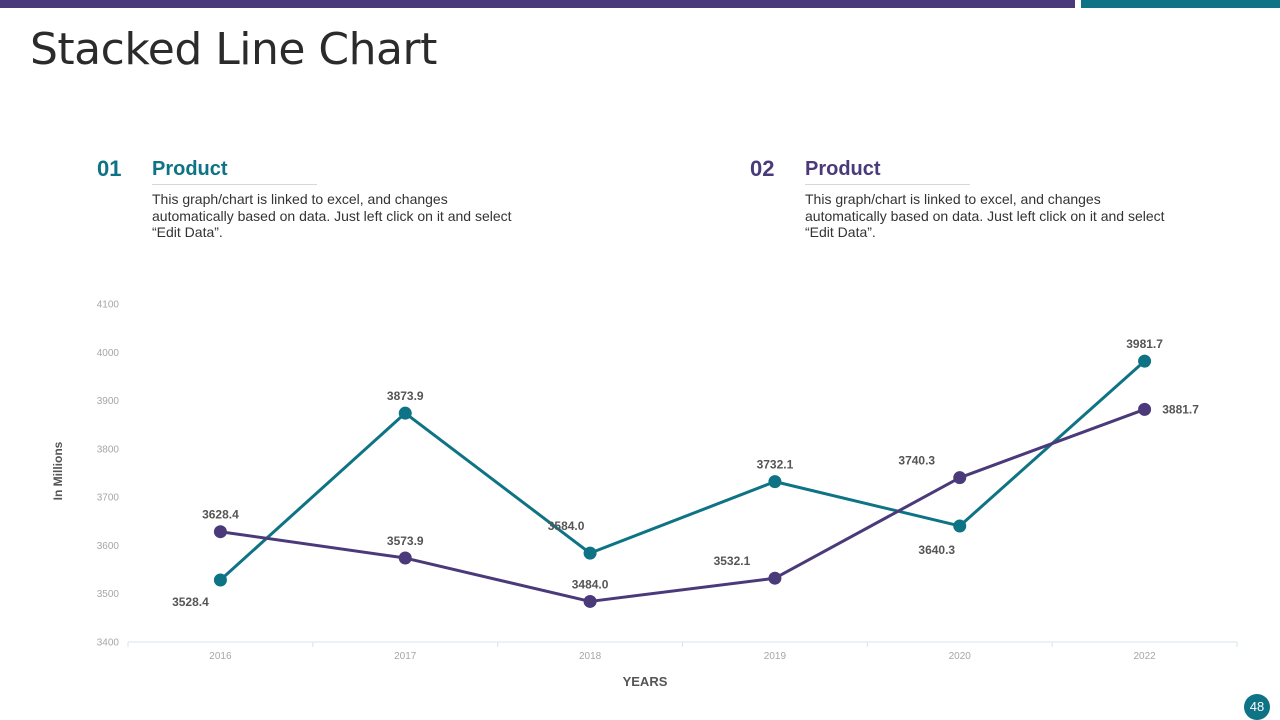 The width and height of the screenshot is (1280, 720). What do you see at coordinates (1257, 707) in the screenshot?
I see `page-number-badge: 48` at bounding box center [1257, 707].